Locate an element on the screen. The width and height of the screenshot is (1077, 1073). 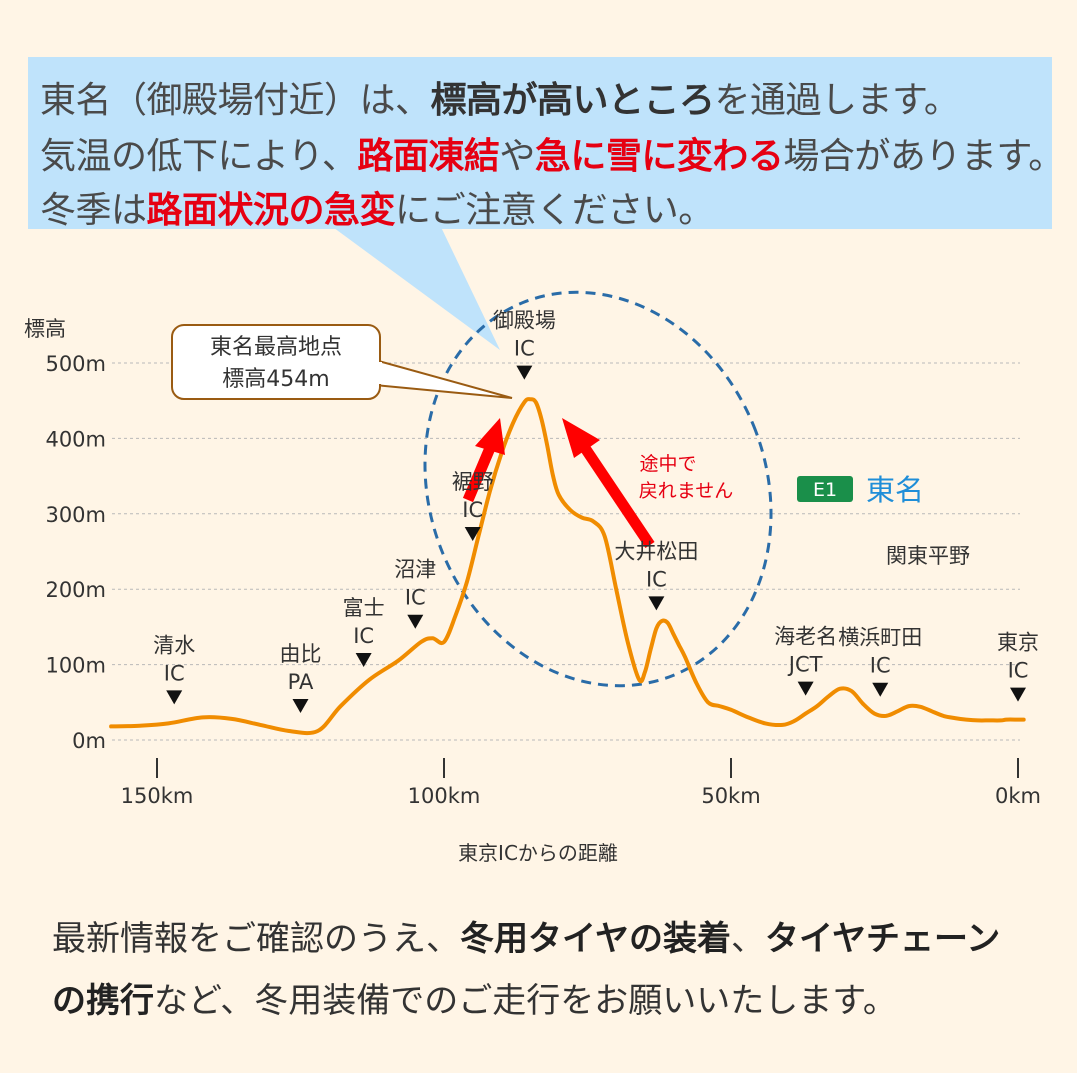
y-tick-500: 500m is located at coordinates (75, 364).